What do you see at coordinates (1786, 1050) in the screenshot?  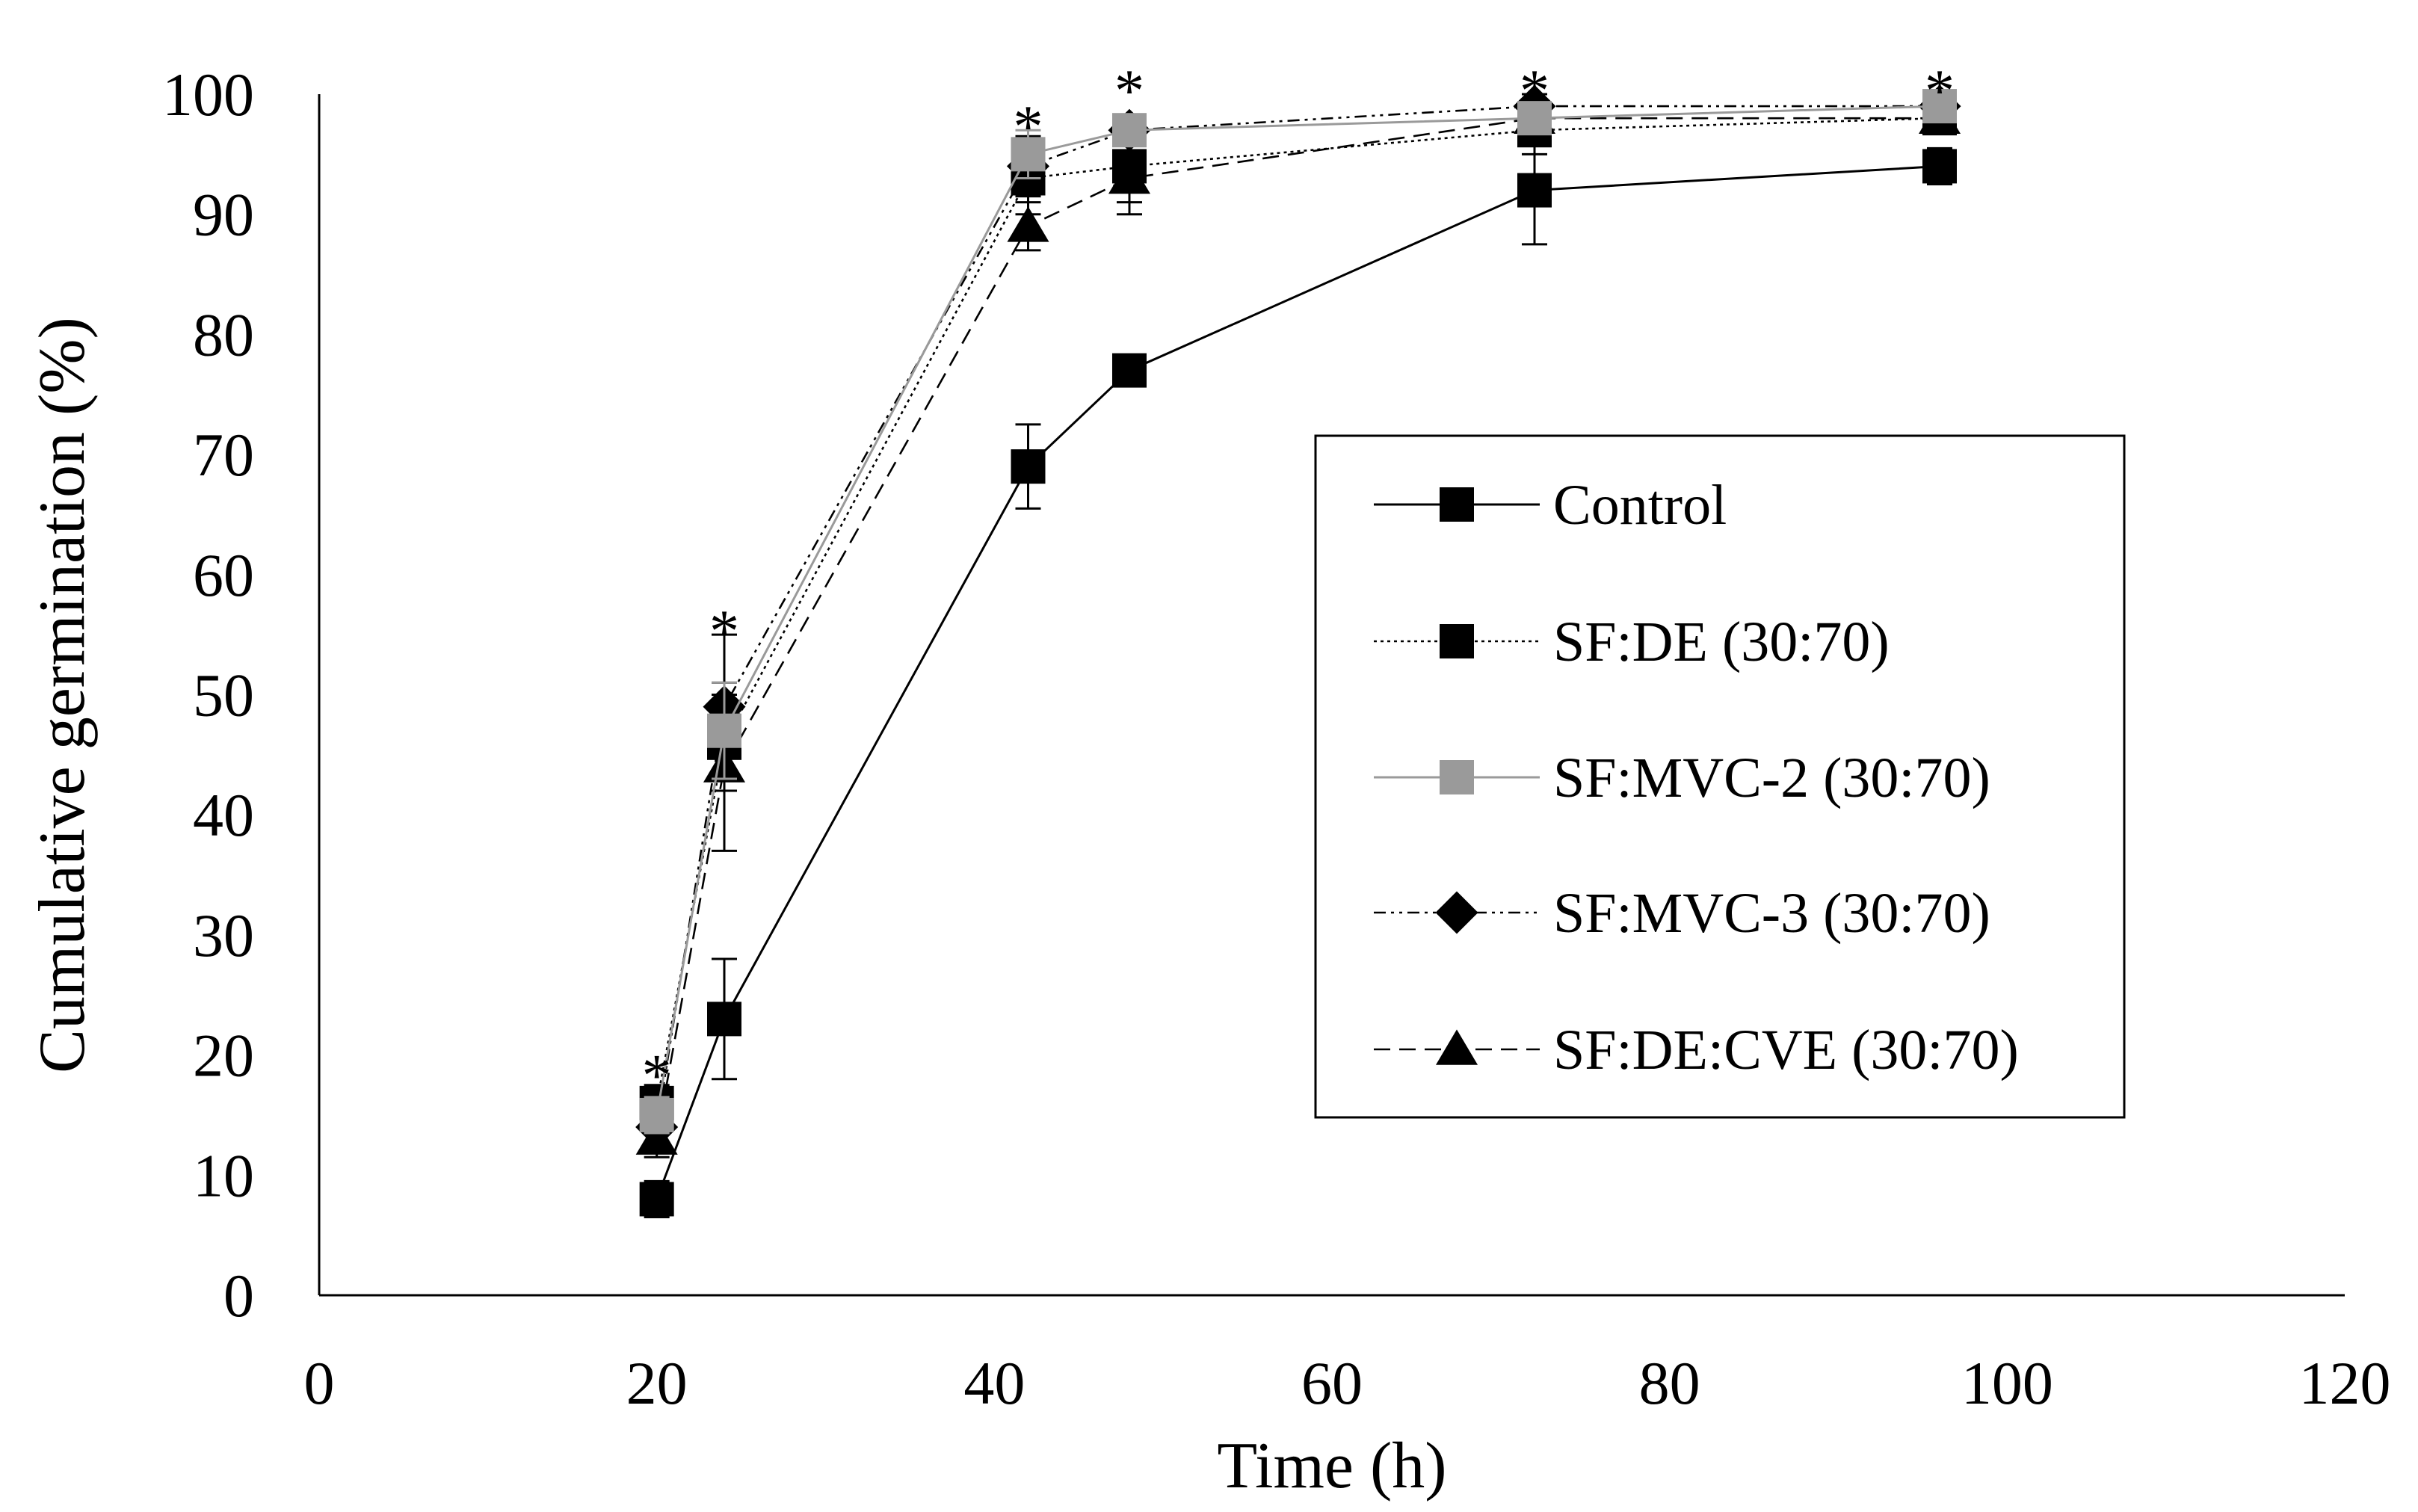 I see `legend-label: SF:DE:CVE (30:70)` at bounding box center [1786, 1050].